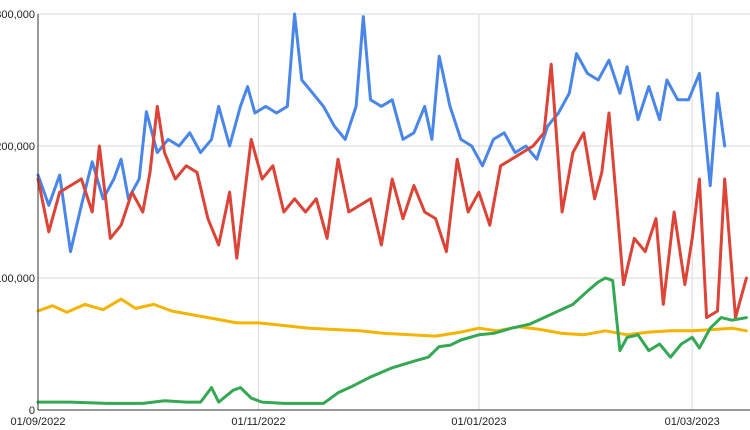 This screenshot has height=430, width=750. What do you see at coordinates (17, 147) in the screenshot?
I see `y-tick-label: 200,000` at bounding box center [17, 147].